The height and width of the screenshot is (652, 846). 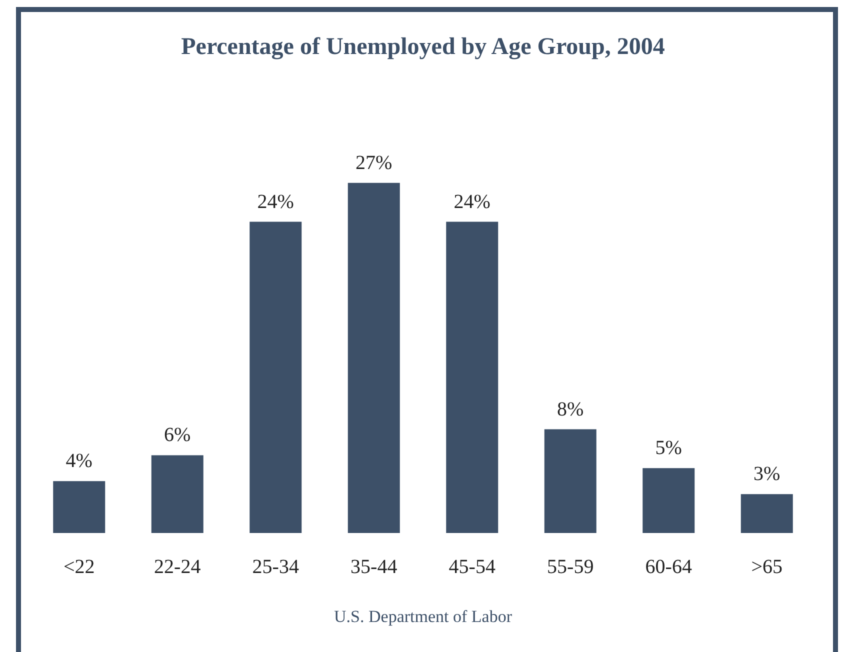 I want to click on chart-title: Percentage of Unemployed by Age Group, 2004, so click(x=423, y=47).